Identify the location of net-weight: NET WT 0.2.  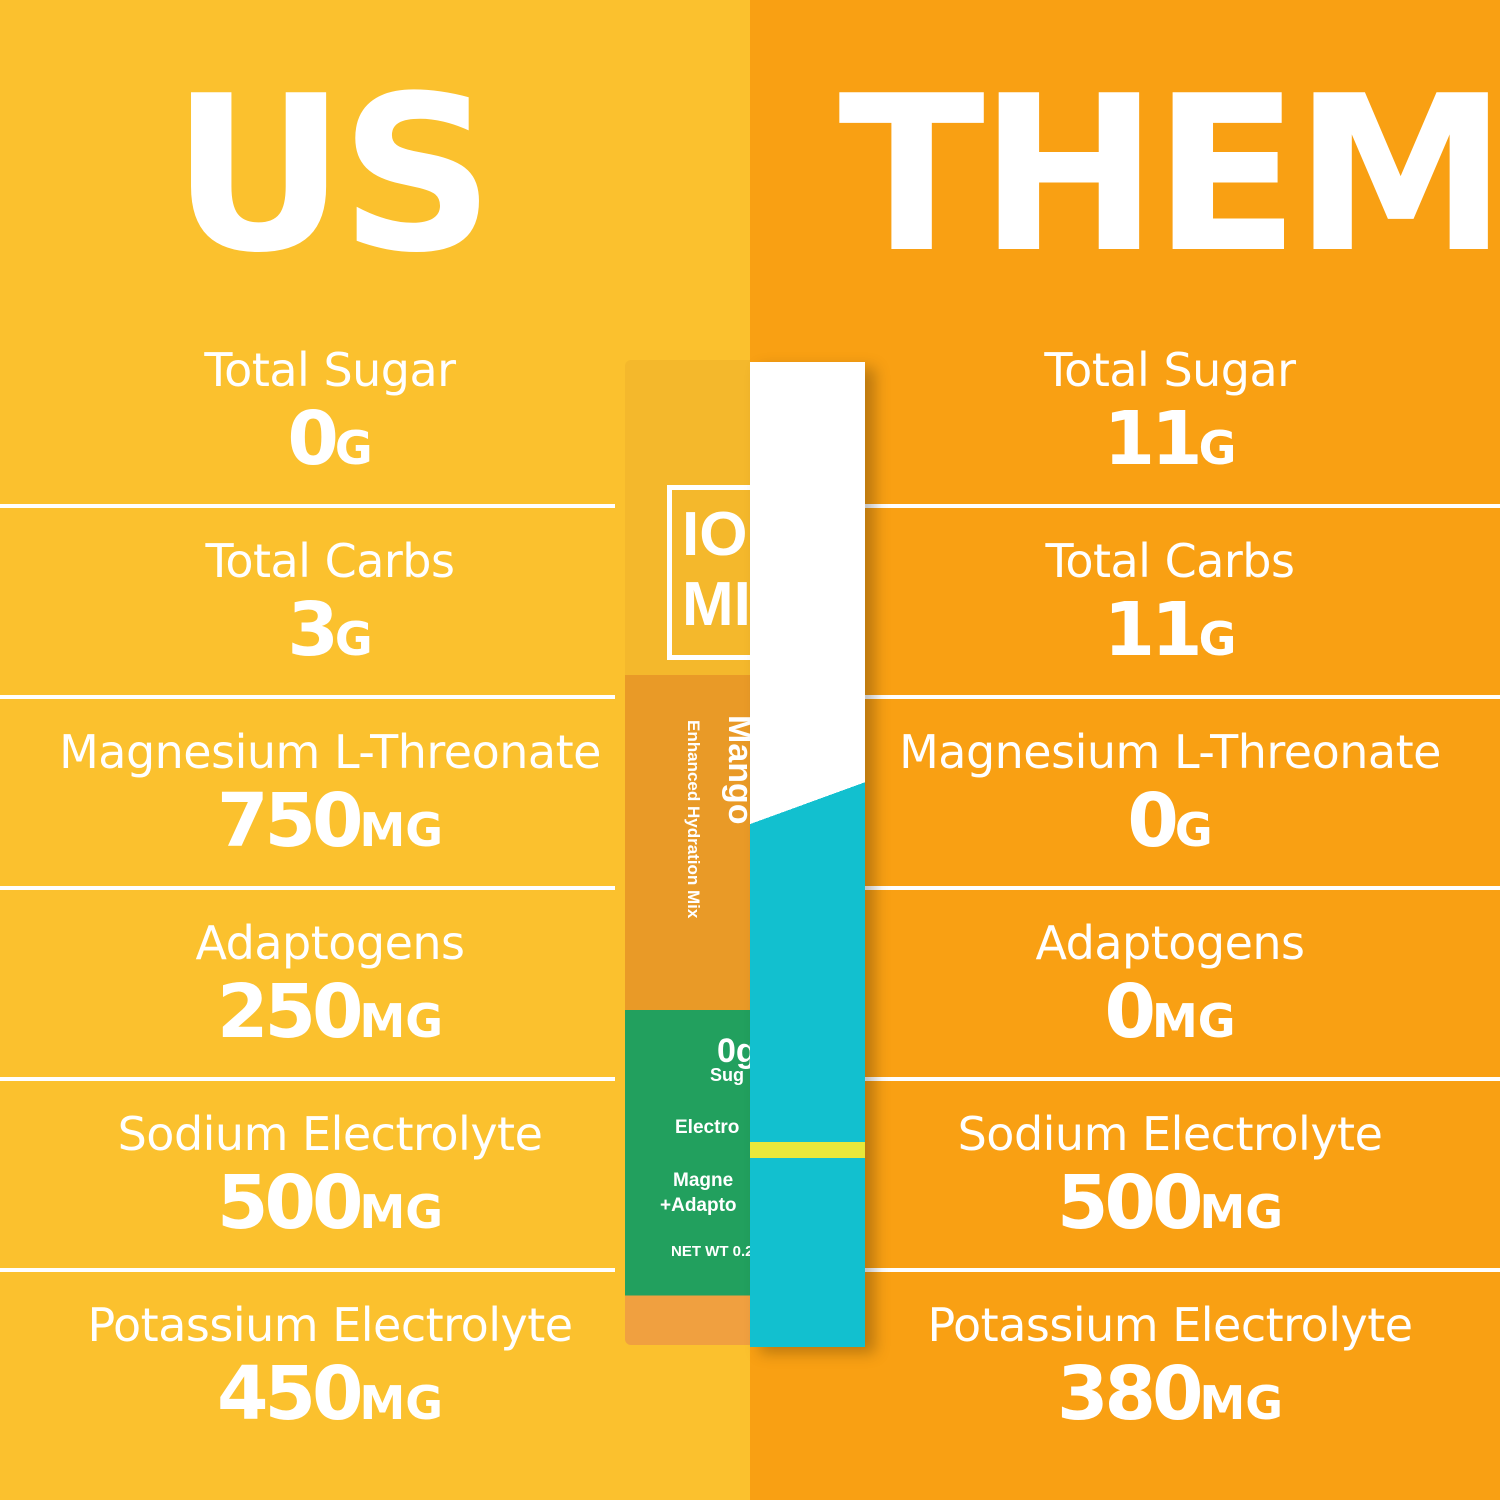
(710, 1251).